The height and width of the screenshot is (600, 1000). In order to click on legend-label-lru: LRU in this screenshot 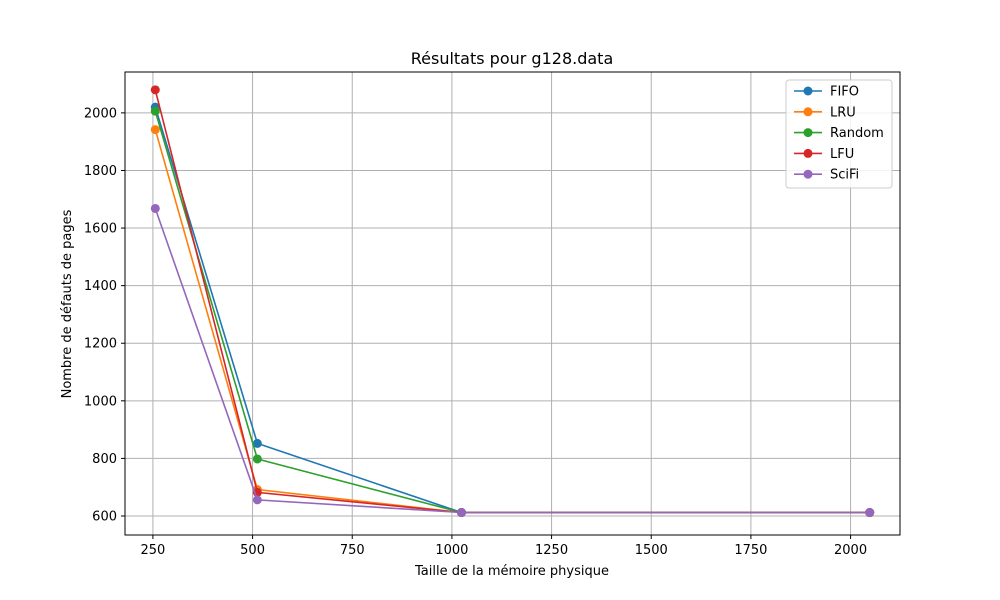, I will do `click(843, 112)`.